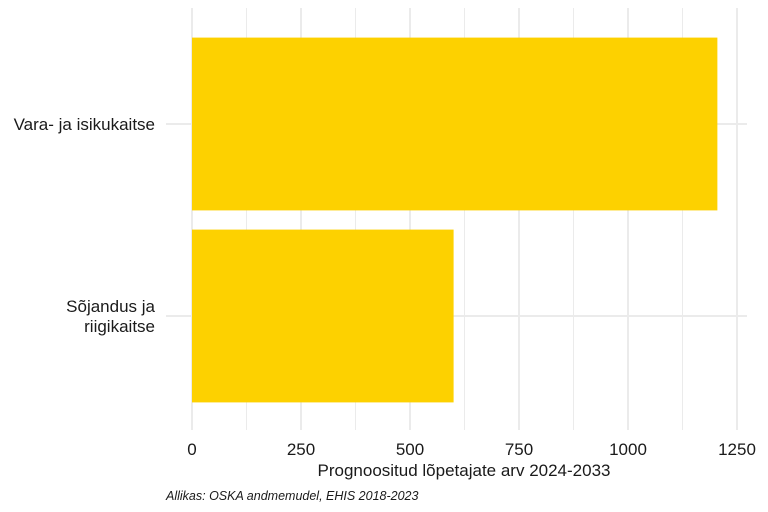 This screenshot has width=768, height=512. Describe the element at coordinates (301, 449) in the screenshot. I see `x-tick-label: 250` at that location.